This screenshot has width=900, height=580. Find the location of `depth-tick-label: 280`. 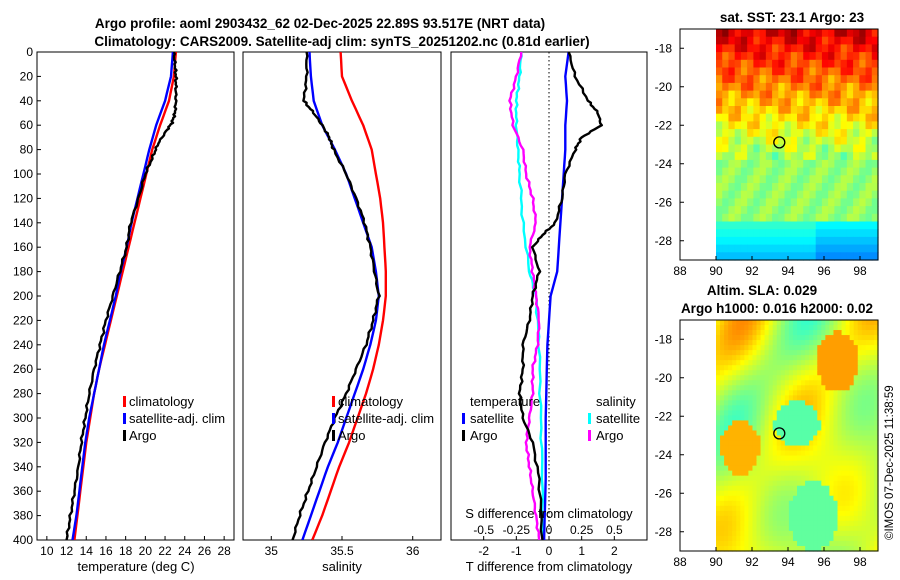

depth-tick-label: 280 is located at coordinates (23, 394).